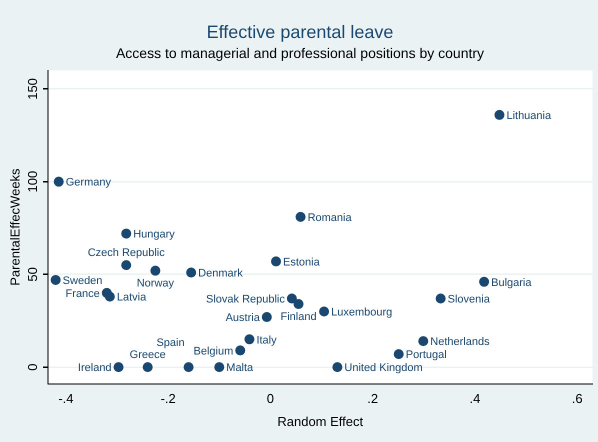 This screenshot has width=598, height=442. Describe the element at coordinates (243, 318) in the screenshot. I see `data-label: Austria` at that location.